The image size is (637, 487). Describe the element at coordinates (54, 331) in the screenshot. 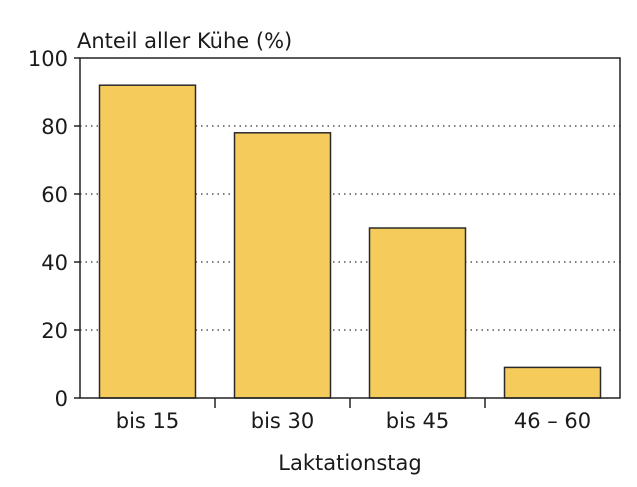

I see `y-tick-label: 20` at that location.